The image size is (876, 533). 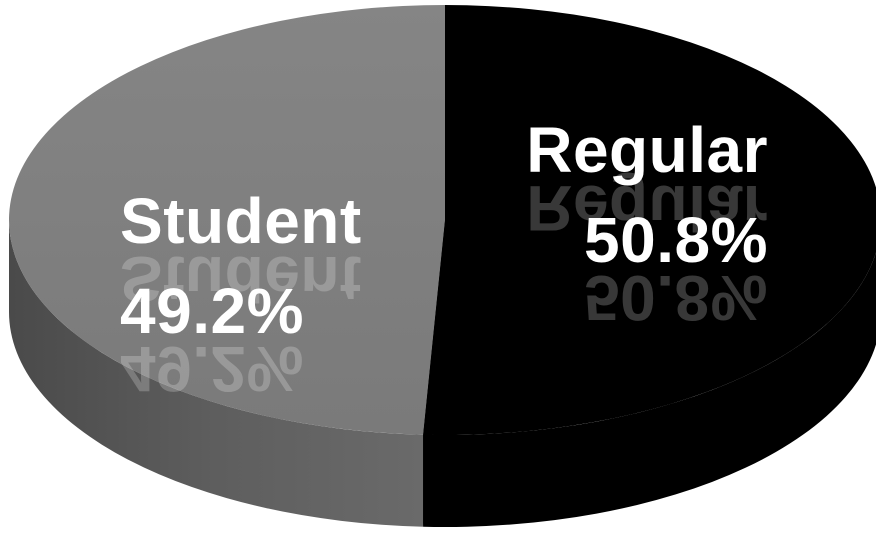 I want to click on regular-percentage: 50.8%, so click(x=676, y=240).